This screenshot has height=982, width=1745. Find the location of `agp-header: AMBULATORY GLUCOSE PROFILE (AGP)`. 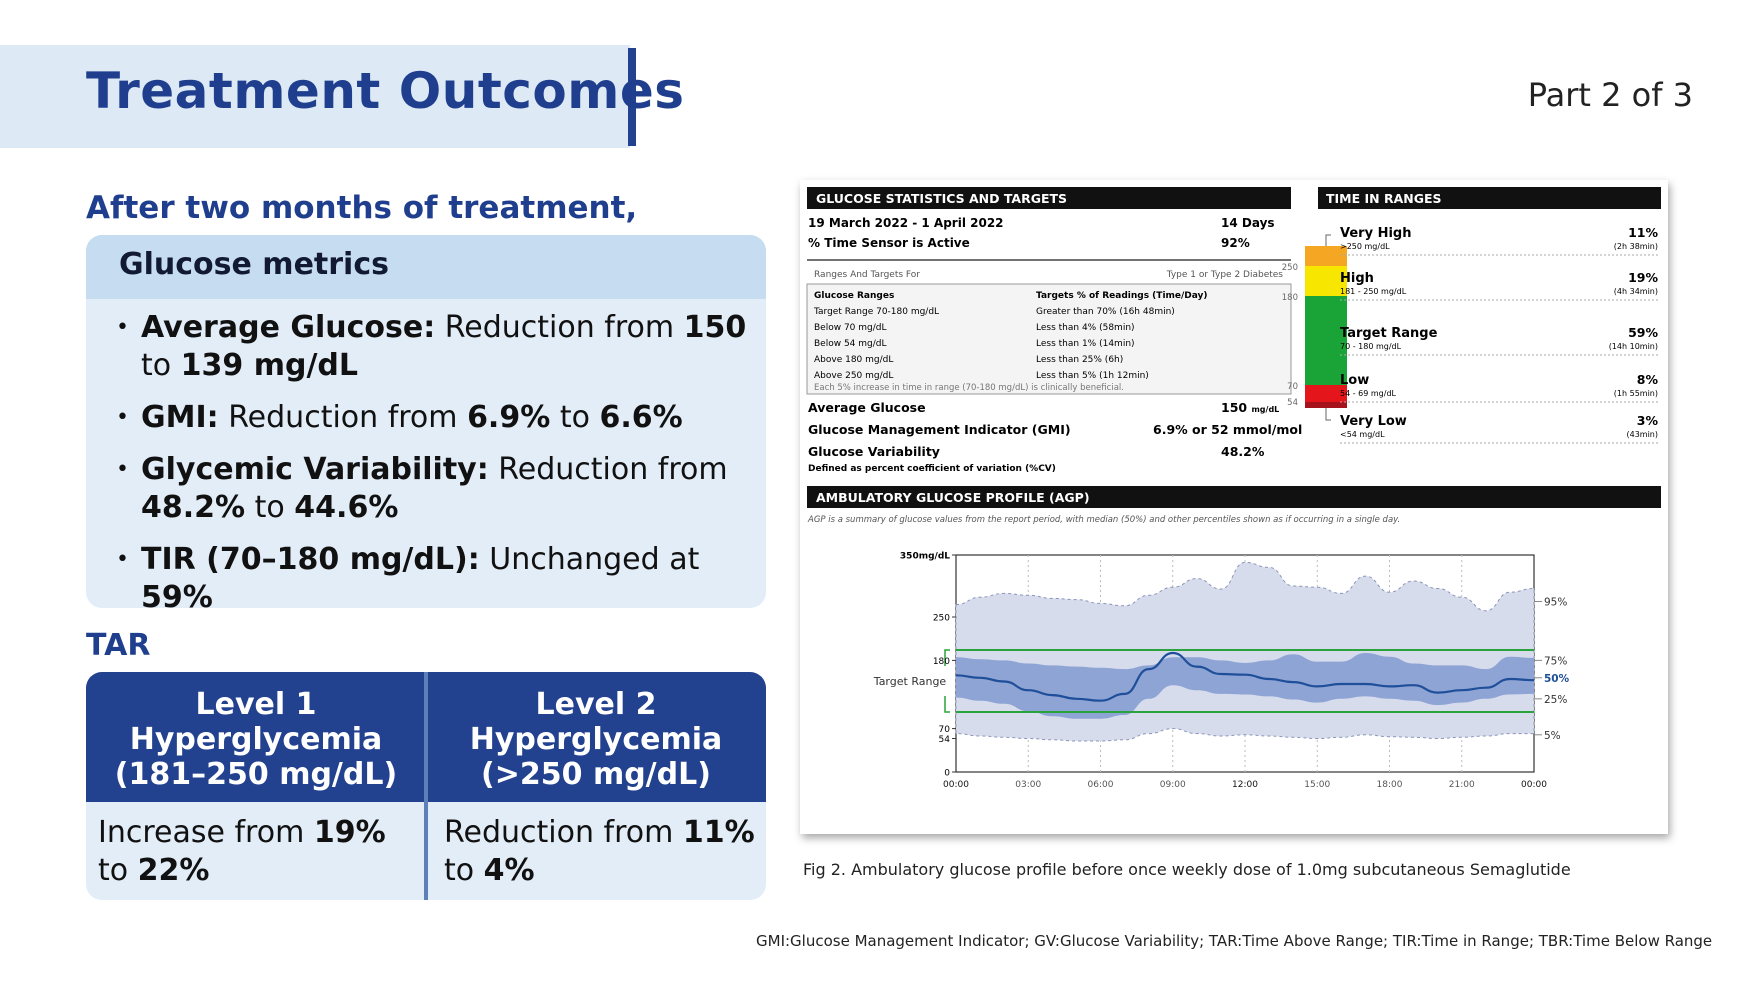

agp-header: AMBULATORY GLUCOSE PROFILE (AGP) is located at coordinates (953, 497).